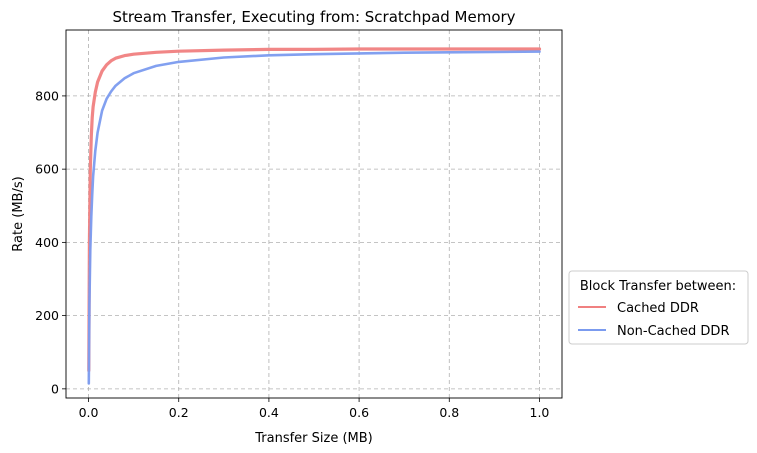 The height and width of the screenshot is (453, 757). What do you see at coordinates (540, 412) in the screenshot?
I see `x-tick-label: 1.0` at bounding box center [540, 412].